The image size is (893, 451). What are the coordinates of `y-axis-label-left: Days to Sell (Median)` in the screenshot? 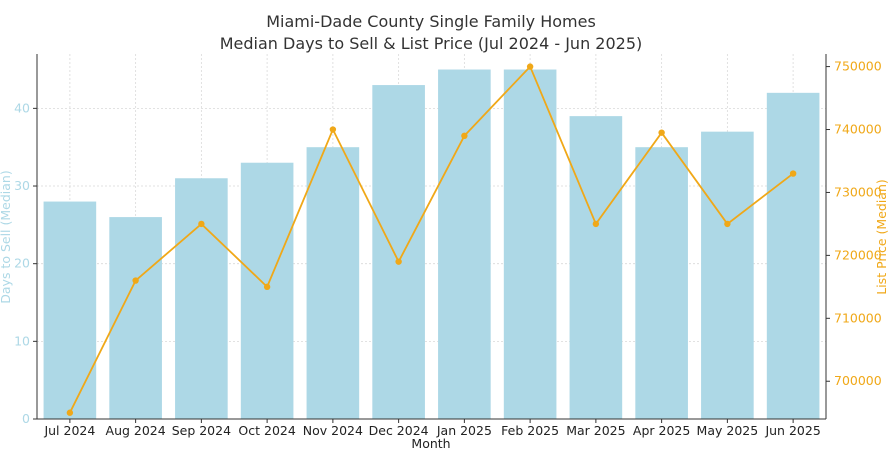 It's located at (6, 236).